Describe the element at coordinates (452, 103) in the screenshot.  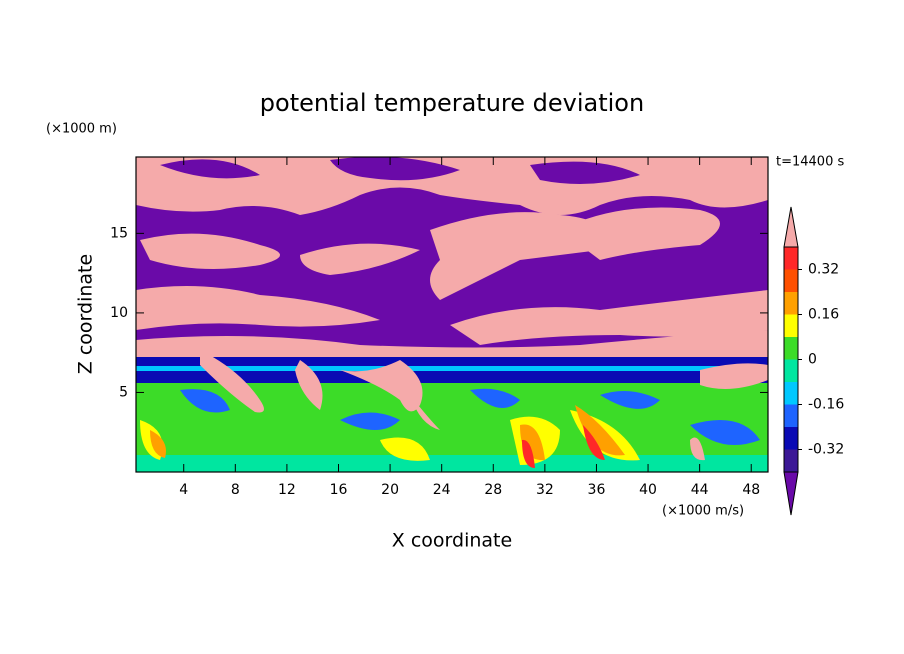
I see `chart-title: potential temperature deviation` at that location.